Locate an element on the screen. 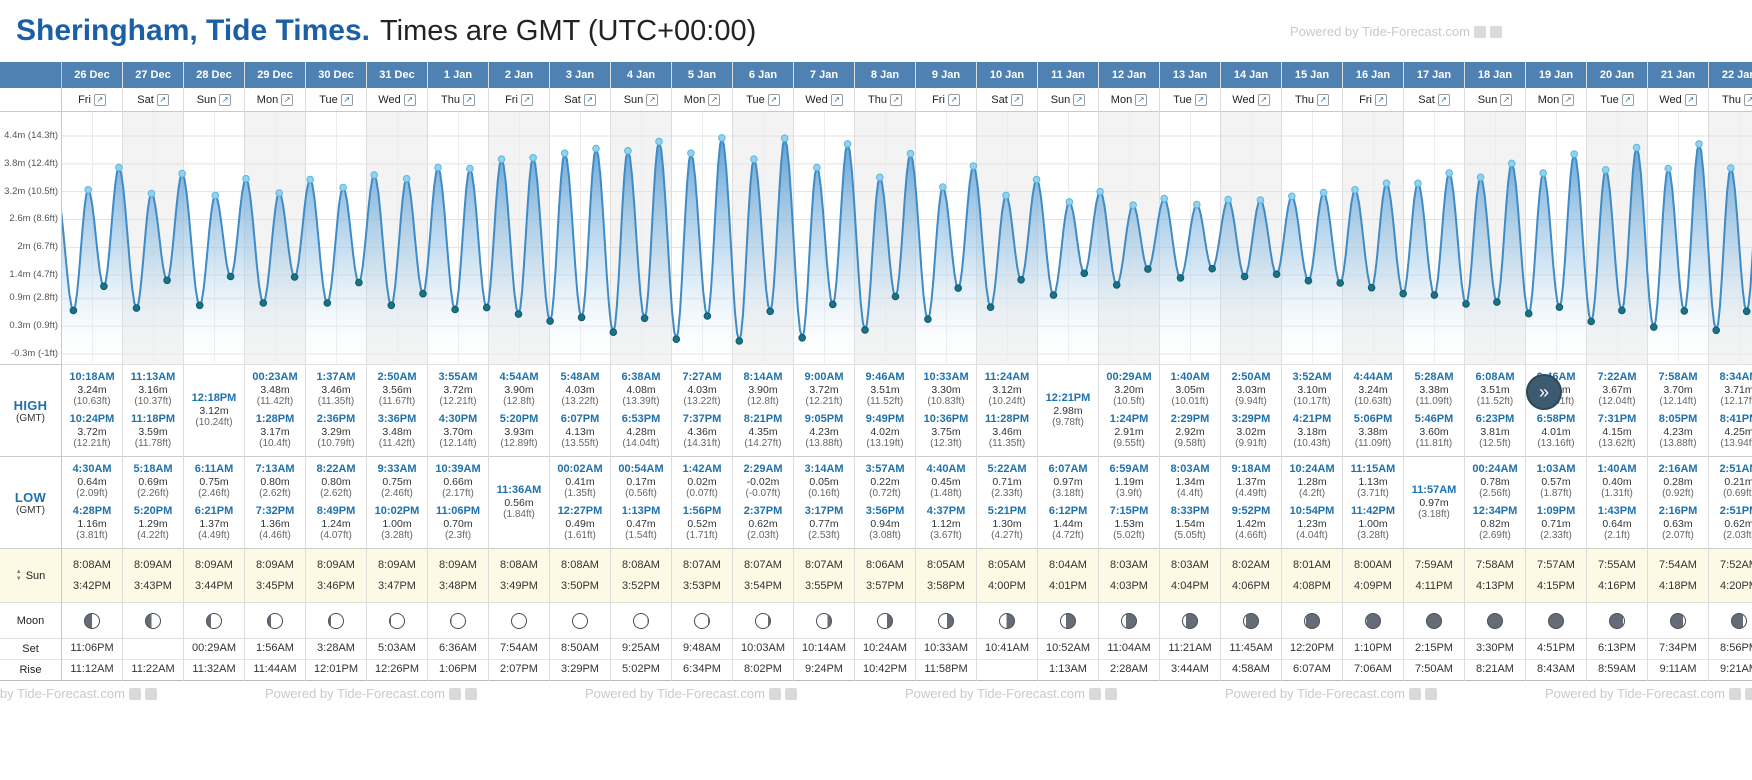 This screenshot has height=780, width=1752. weekday-cell: Fri ↗ is located at coordinates (519, 100).